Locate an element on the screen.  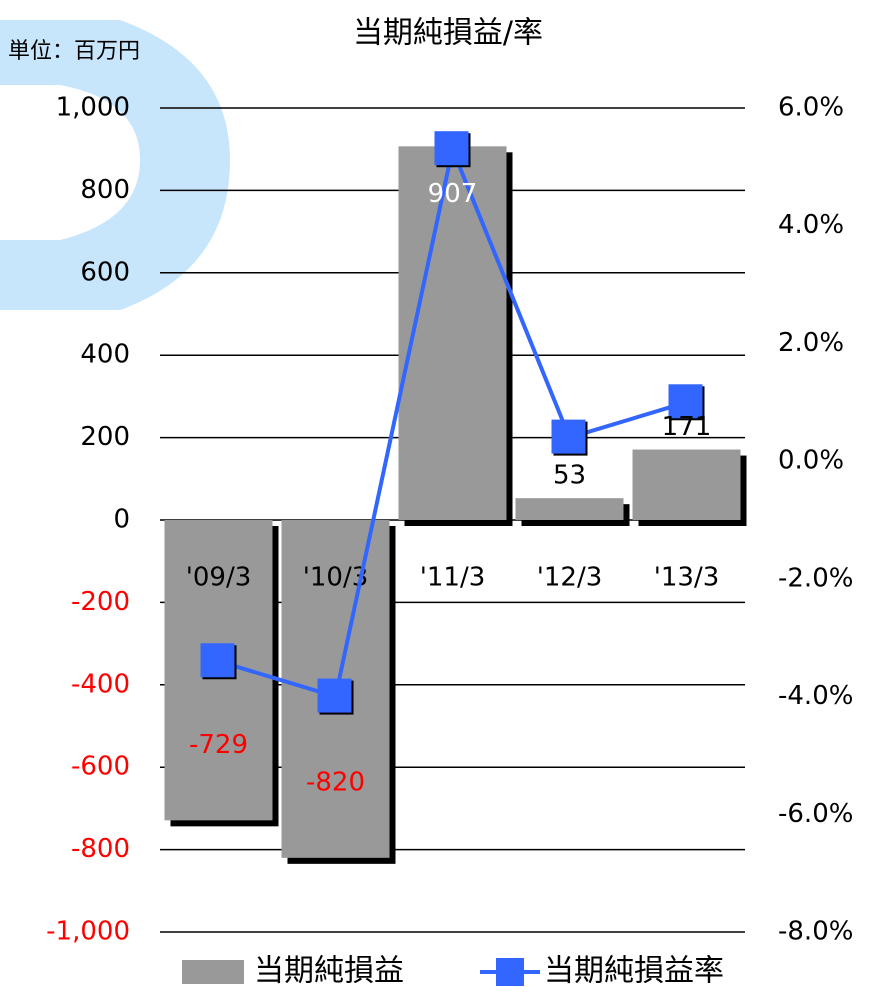
legend-swatch is located at coordinates (213, 972).